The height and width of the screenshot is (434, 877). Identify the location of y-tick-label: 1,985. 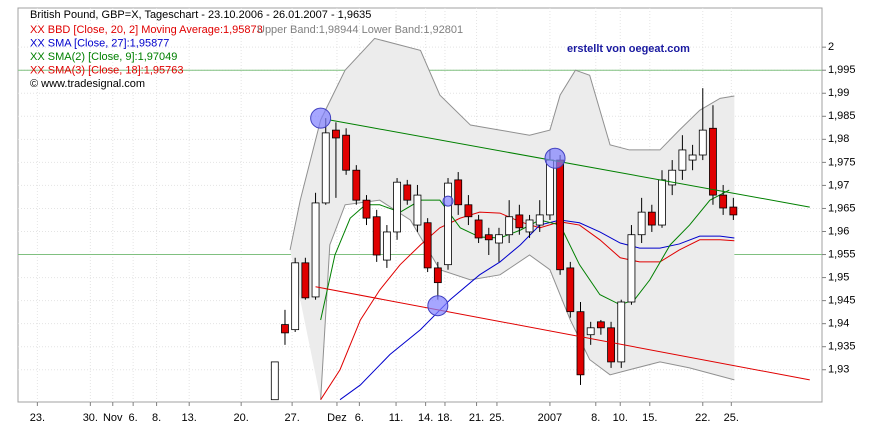
(842, 116).